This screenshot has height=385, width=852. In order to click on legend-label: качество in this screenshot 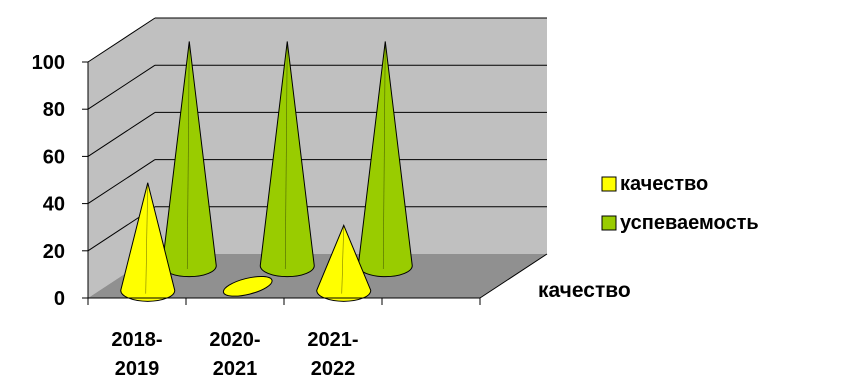, I will do `click(664, 184)`.